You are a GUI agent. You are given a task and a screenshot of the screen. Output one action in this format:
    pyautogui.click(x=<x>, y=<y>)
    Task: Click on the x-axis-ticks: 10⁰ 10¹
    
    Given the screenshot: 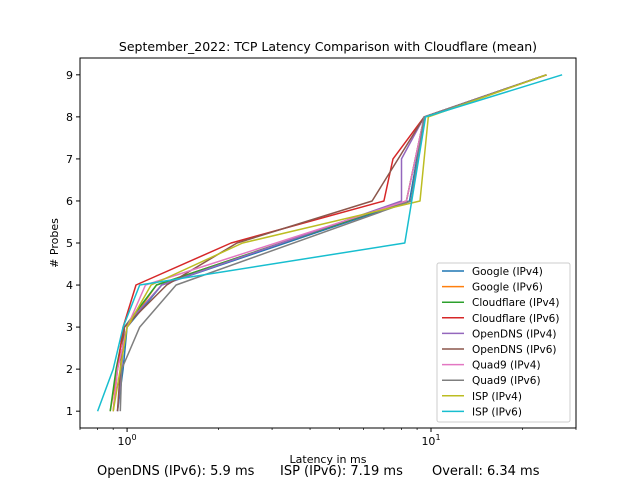 What is the action you would take?
    pyautogui.click(x=328, y=438)
    